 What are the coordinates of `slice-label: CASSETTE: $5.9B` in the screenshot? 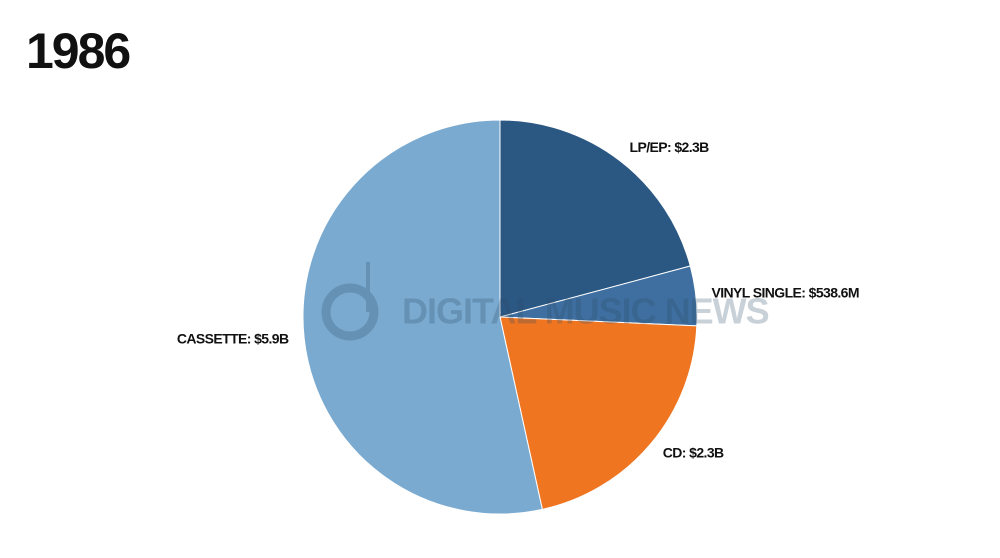 It's located at (233, 339).